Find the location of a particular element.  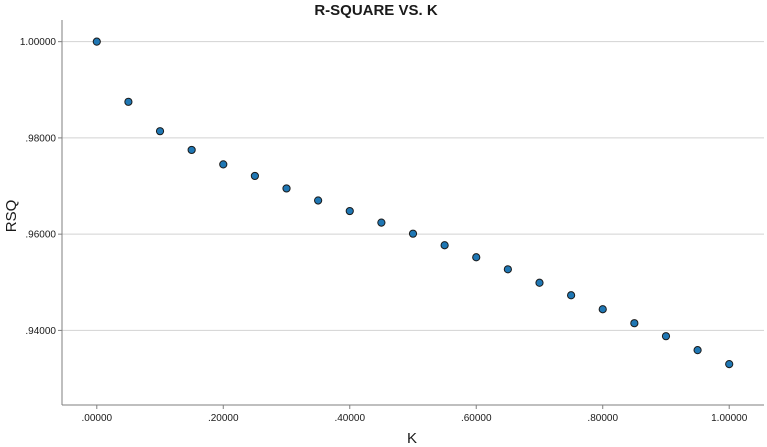

chart-title: R-SQUARE VS. K is located at coordinates (376, 10).